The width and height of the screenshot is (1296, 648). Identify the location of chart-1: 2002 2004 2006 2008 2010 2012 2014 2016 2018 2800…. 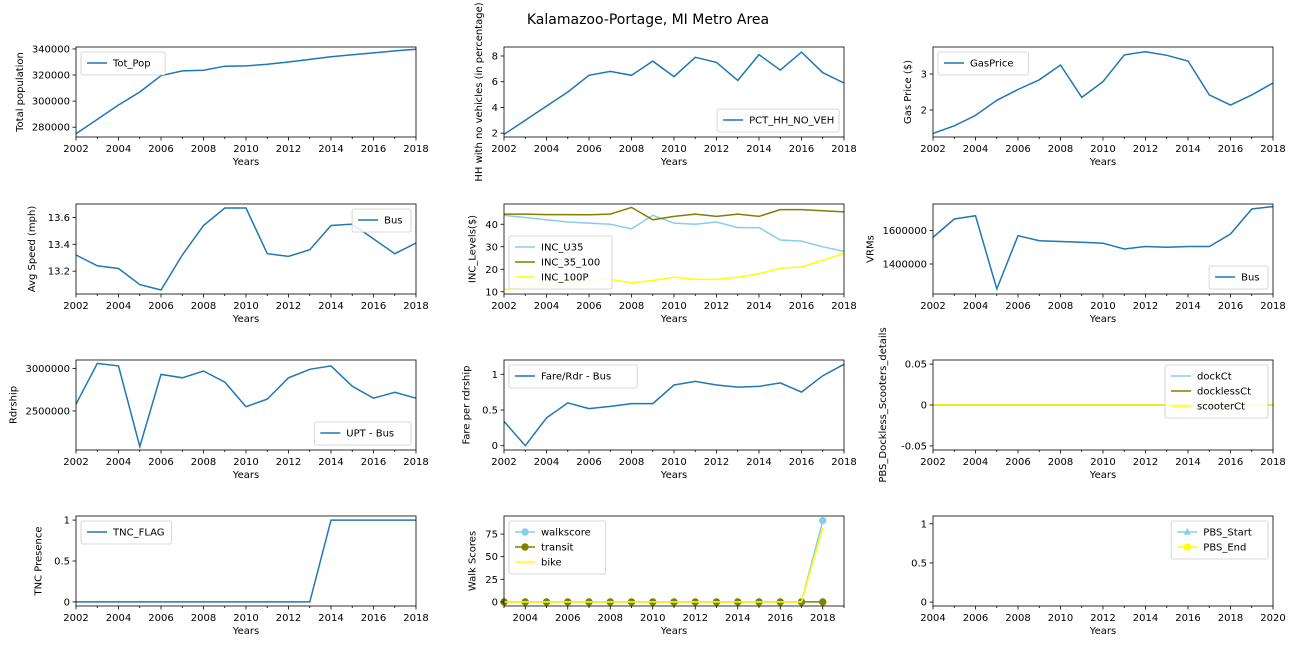
(222, 106).